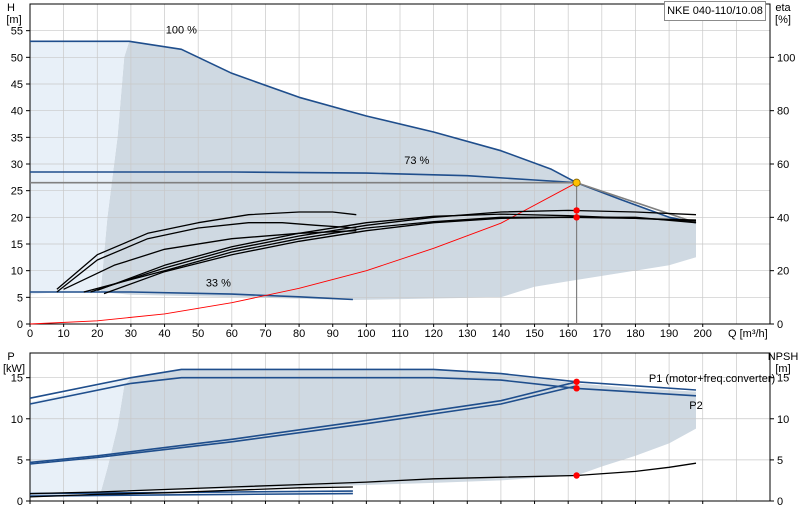  I want to click on head-y2tick-label: 100, so click(786, 58).